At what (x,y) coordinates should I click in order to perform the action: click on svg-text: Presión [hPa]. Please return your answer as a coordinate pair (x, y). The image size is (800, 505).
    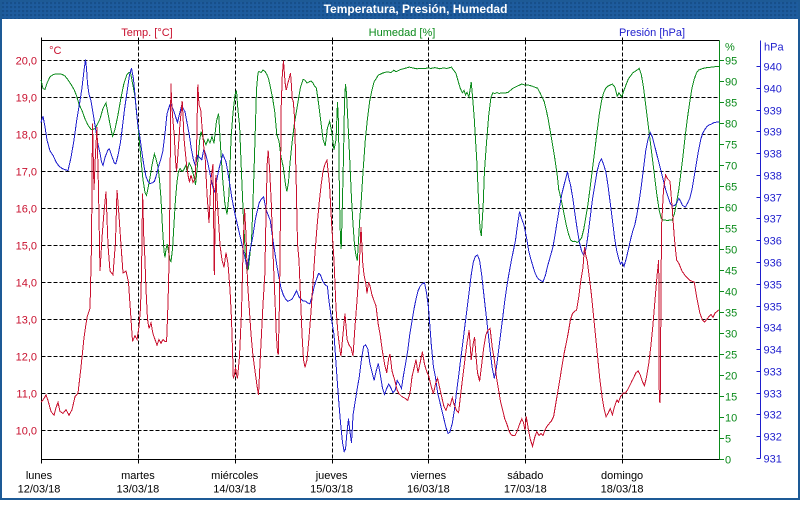
    Looking at the image, I should click on (652, 33).